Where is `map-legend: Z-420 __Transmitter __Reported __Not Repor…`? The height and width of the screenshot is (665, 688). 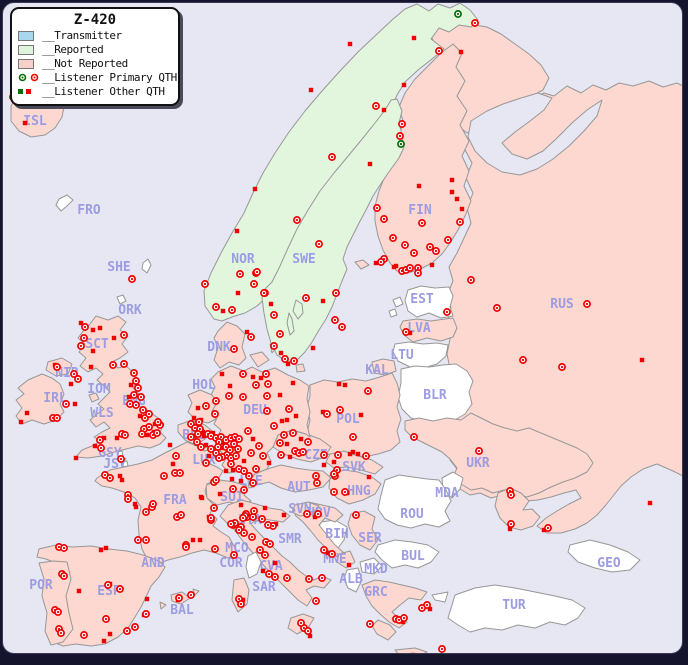
map-legend: Z-420 __Transmitter __Reported __Not Repor… is located at coordinates (95, 56).